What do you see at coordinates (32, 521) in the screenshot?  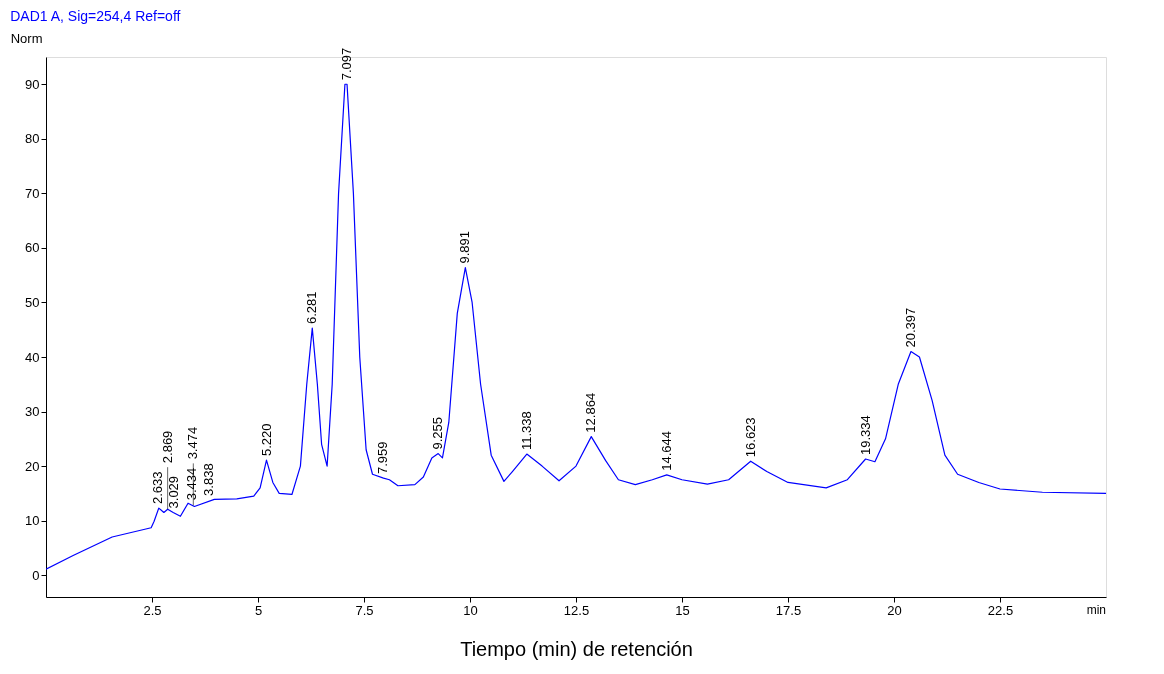 I see `y-tick-label: 10` at bounding box center [32, 521].